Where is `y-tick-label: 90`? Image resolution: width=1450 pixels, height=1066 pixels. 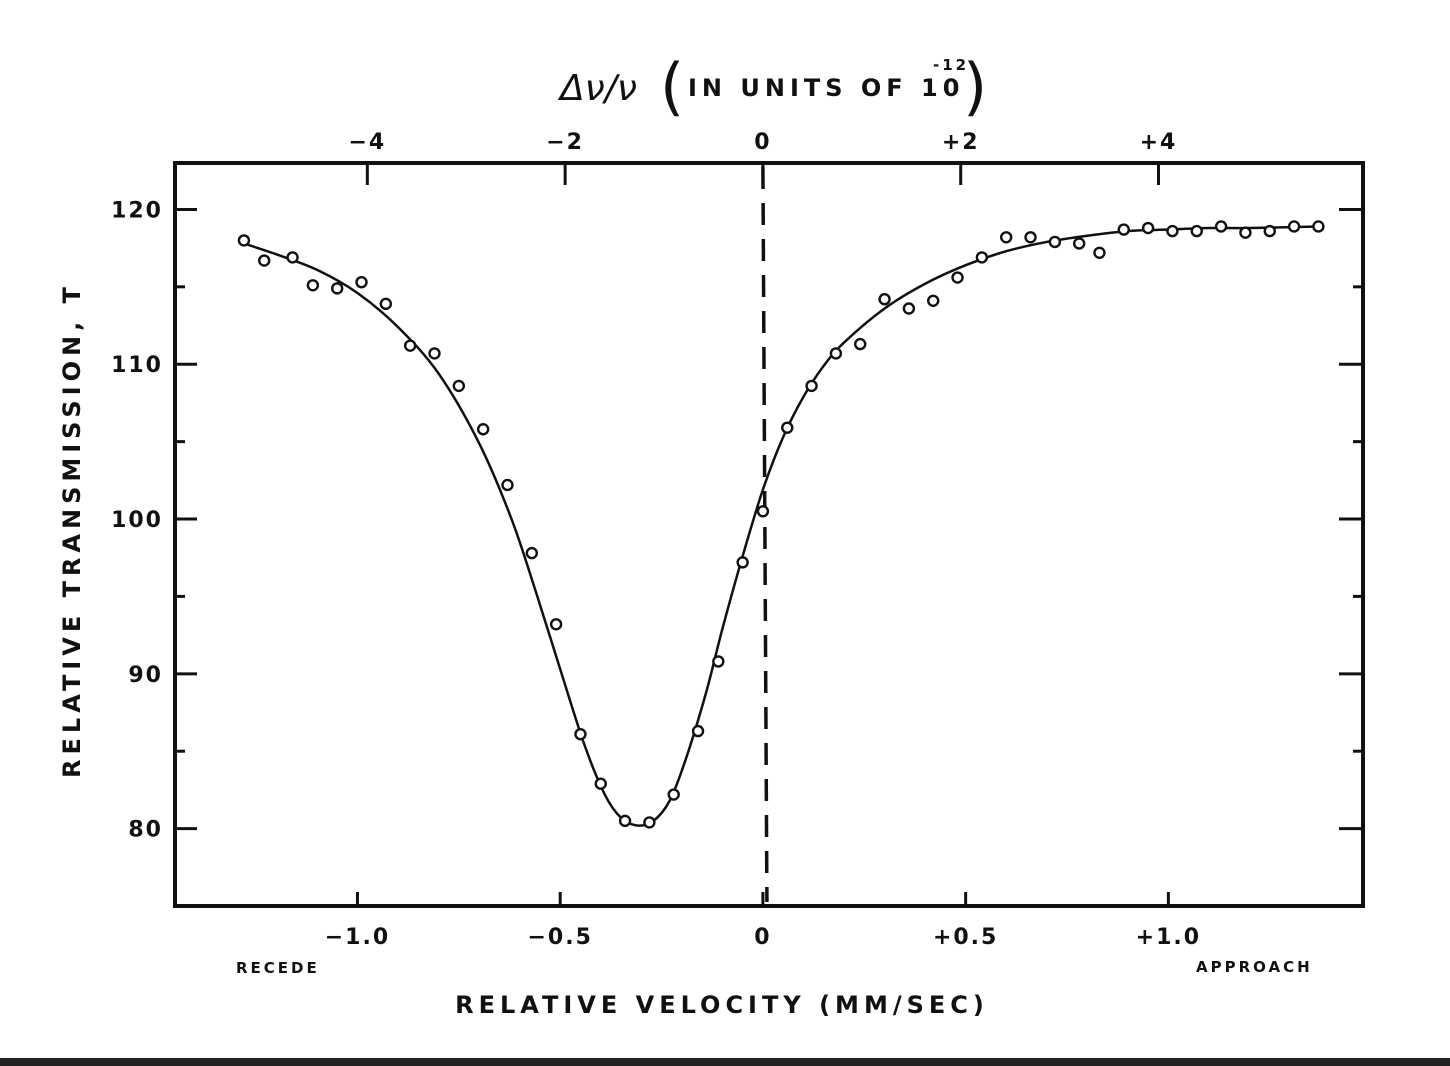 y-tick-label: 90 is located at coordinates (145, 675).